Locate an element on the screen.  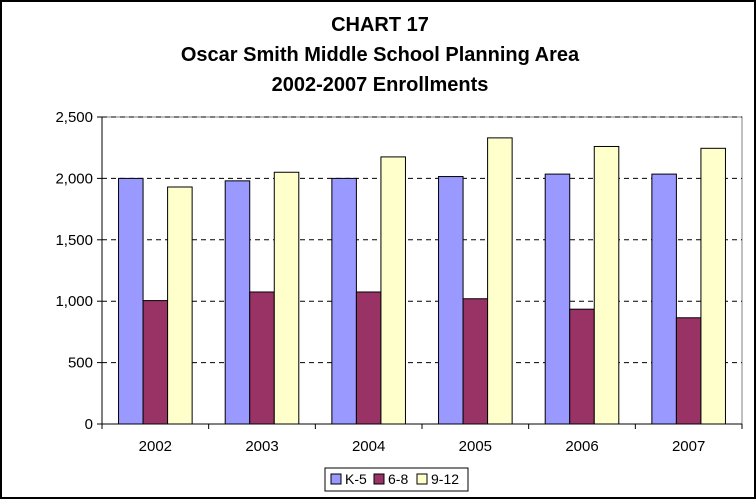
y-tick-label: 1,000 is located at coordinates (74, 301).